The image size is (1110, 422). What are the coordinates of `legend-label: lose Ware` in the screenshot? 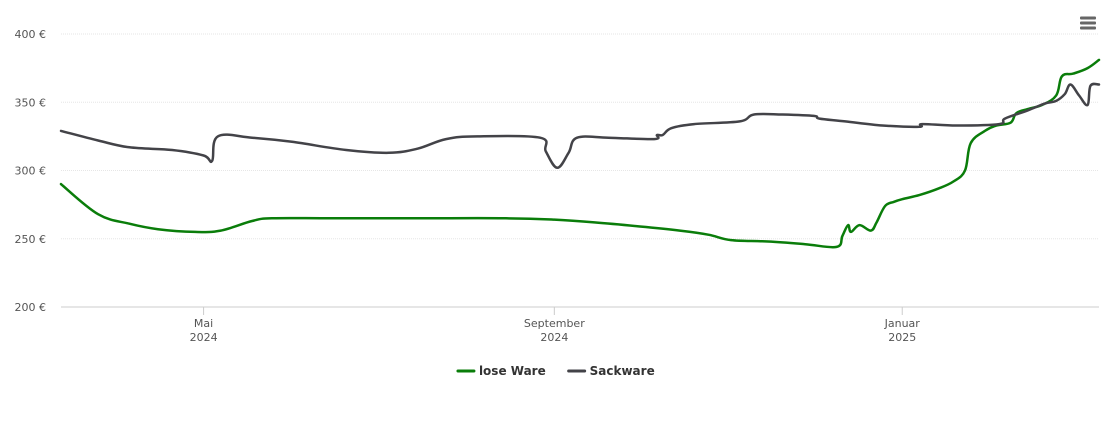 It's located at (512, 371).